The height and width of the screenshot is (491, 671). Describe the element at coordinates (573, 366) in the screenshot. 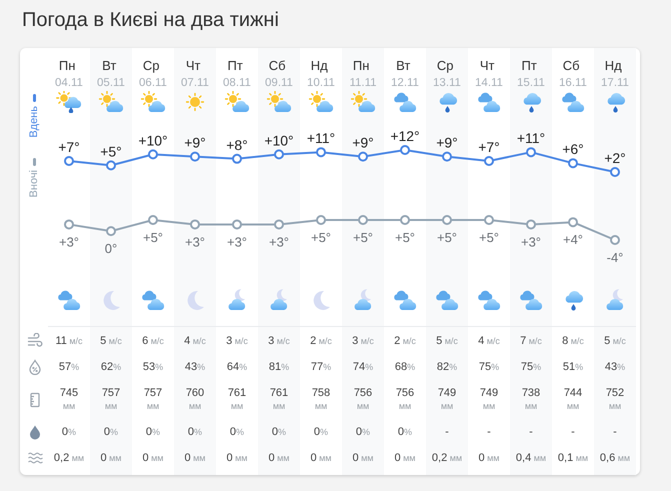

I see `text: 51%` at that location.